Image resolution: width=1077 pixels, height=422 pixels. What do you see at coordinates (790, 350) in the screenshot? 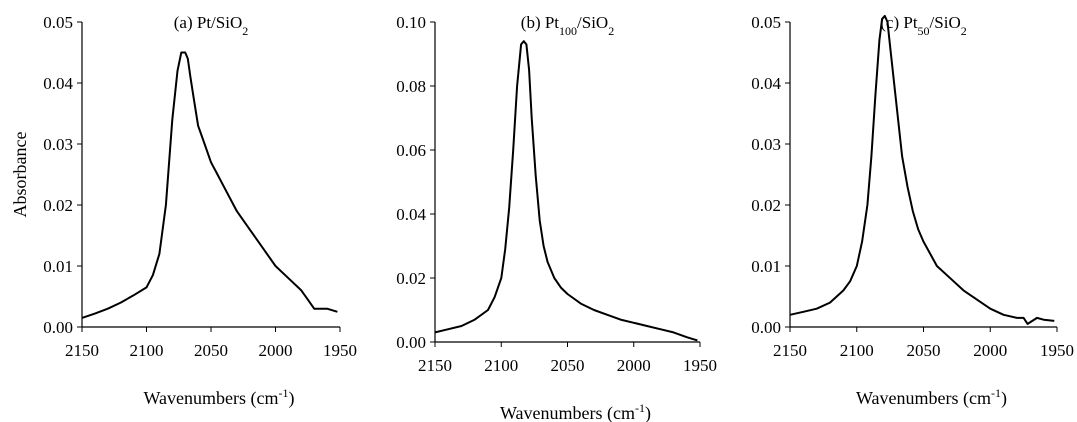
I see `panel-c-x-tick-label: 2150` at bounding box center [790, 350].